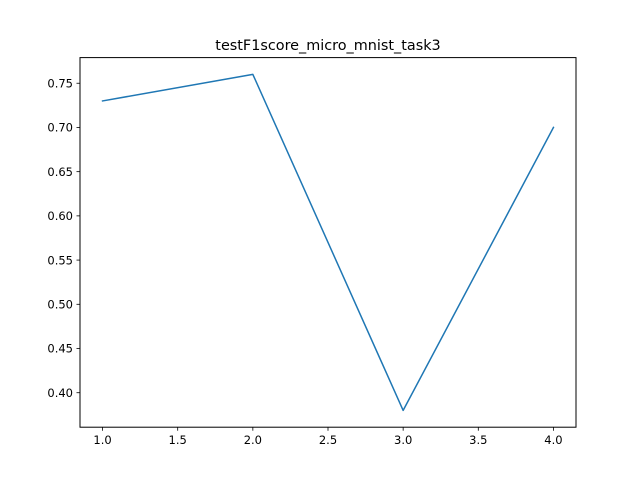 This screenshot has width=640, height=480. I want to click on y-tick-label: 0.45, so click(60, 349).